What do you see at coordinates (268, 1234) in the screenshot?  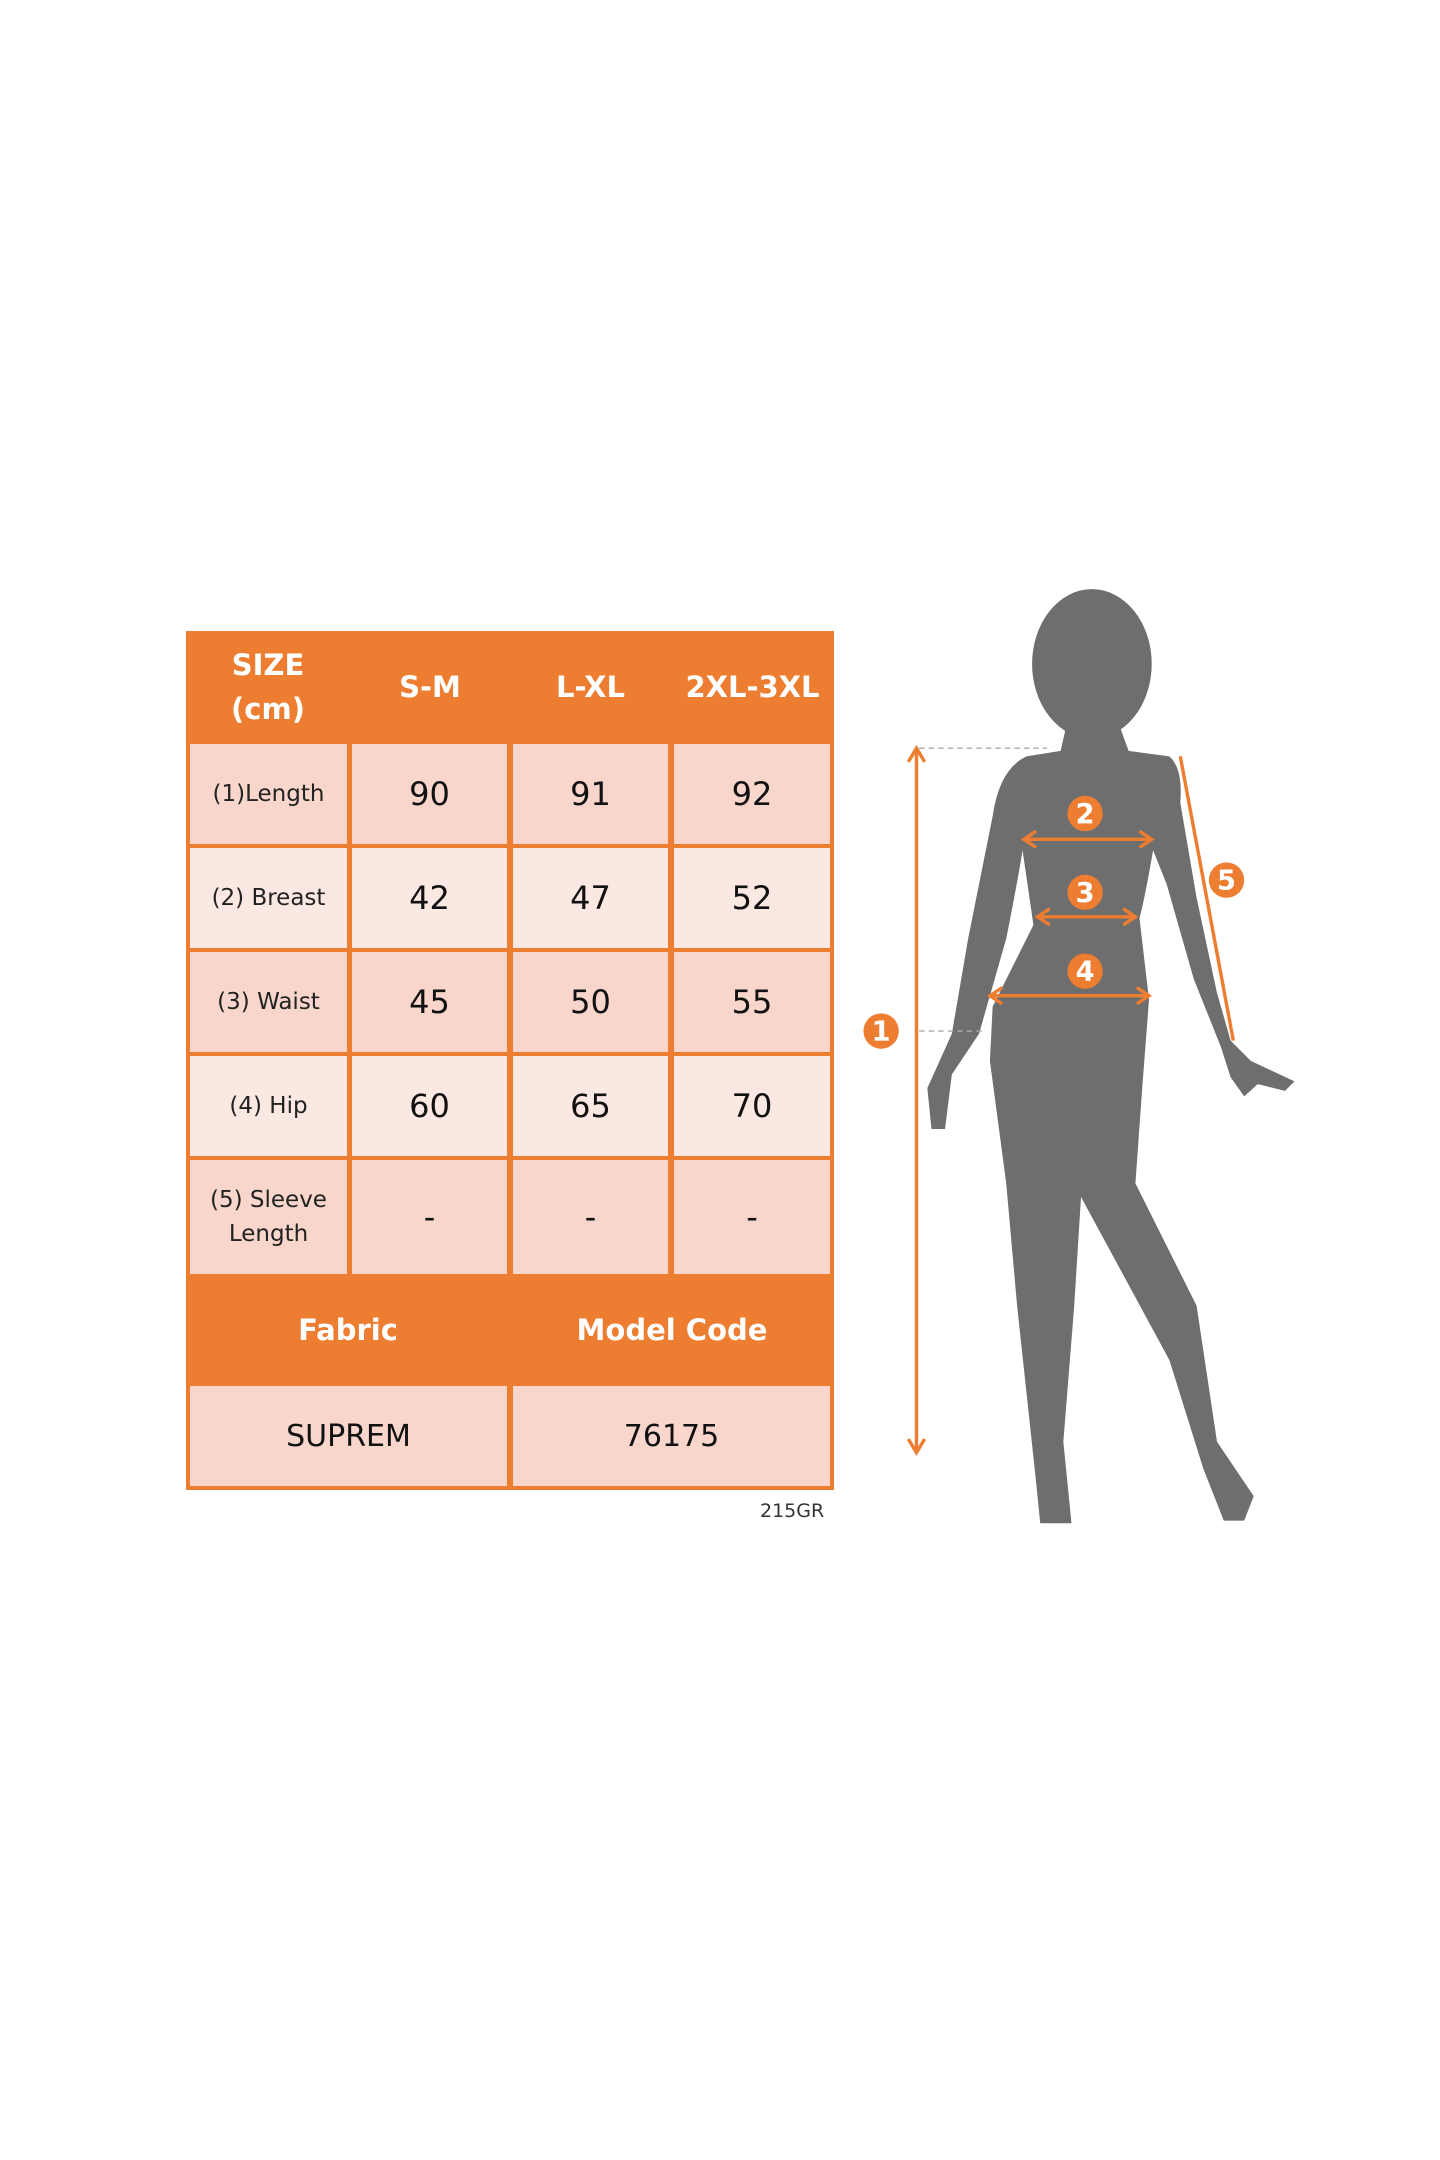 I see `row-label-line: Length` at bounding box center [268, 1234].